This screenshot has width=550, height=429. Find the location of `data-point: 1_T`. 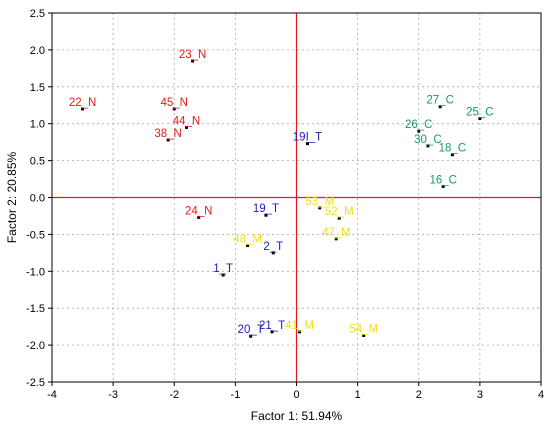

data-point: 1_T is located at coordinates (223, 270).